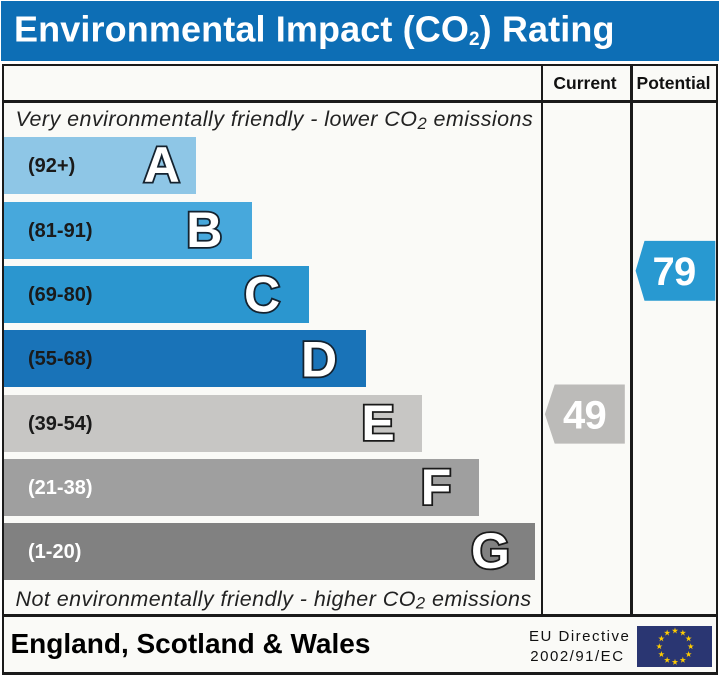  What do you see at coordinates (204, 230) in the screenshot?
I see `svg-text: B` at bounding box center [204, 230].